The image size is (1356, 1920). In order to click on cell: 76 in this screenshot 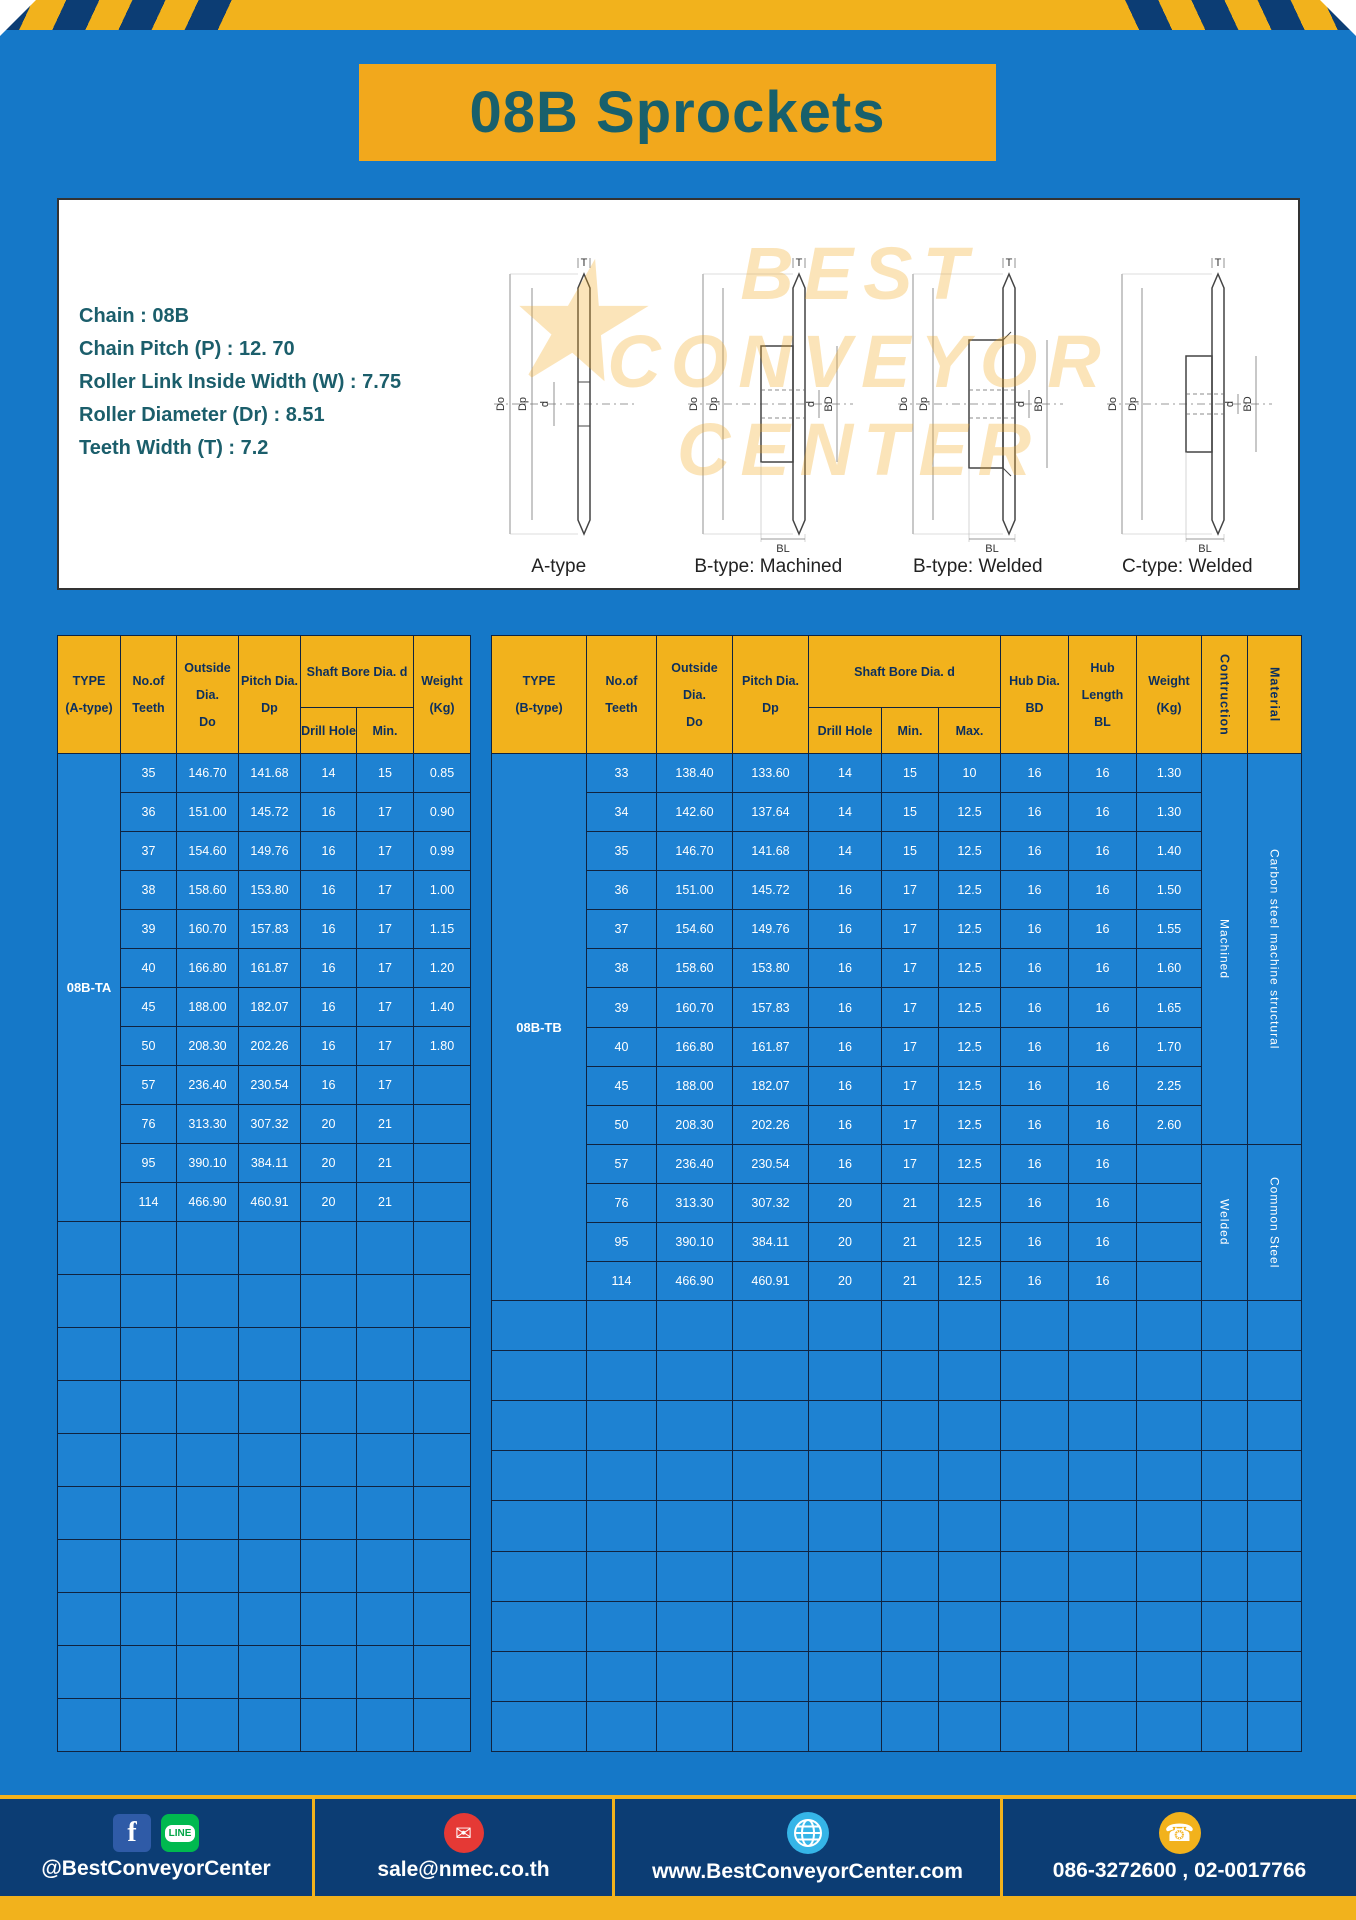, I will do `click(621, 1202)`.